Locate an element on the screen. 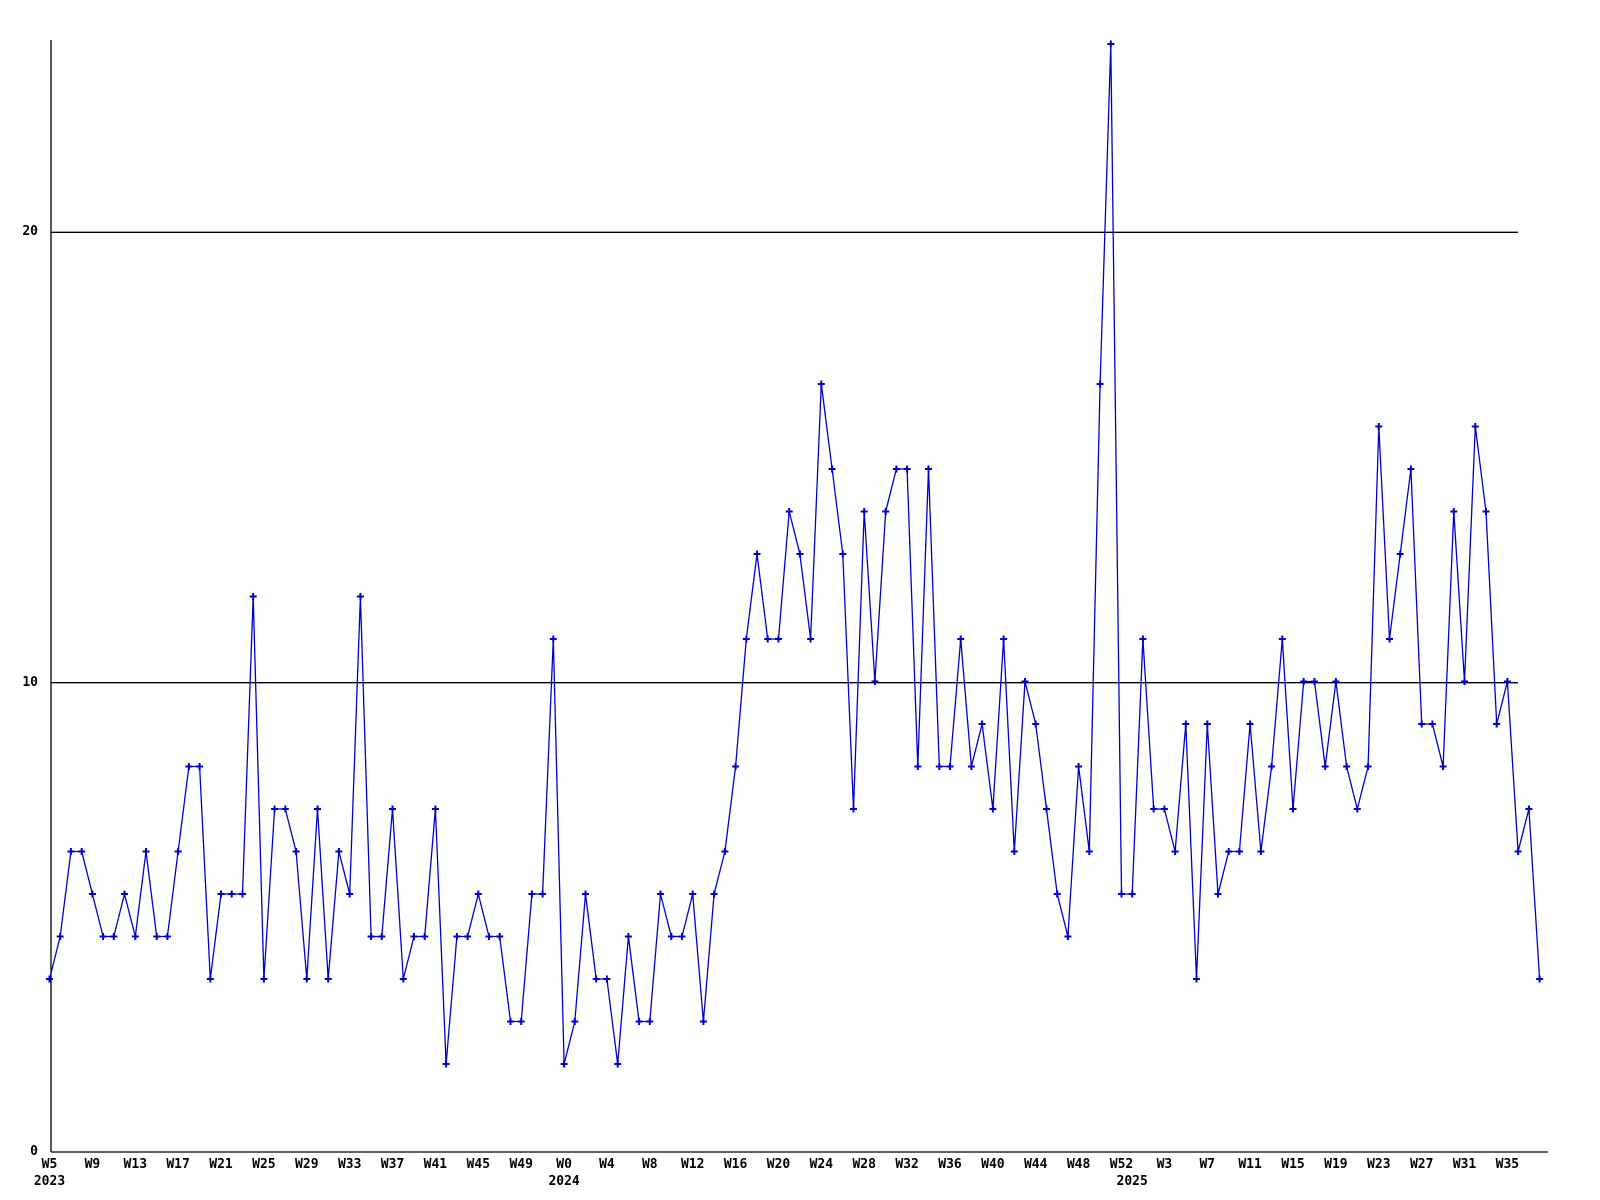 The image size is (1600, 1200). x-tick-label: W4 is located at coordinates (607, 1164).